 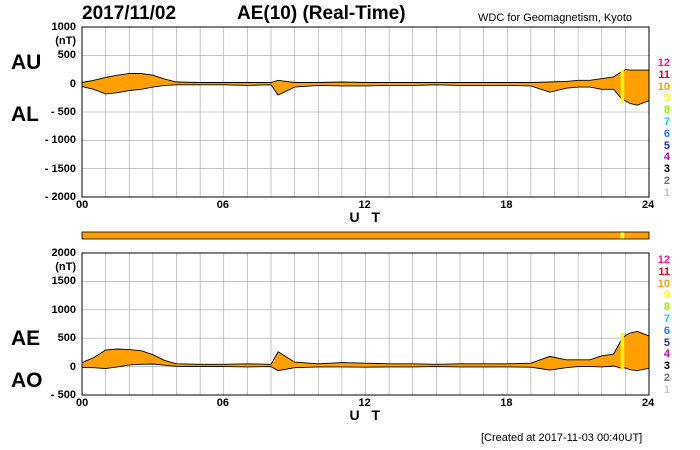 What do you see at coordinates (365, 347) in the screenshot?
I see `series-line-ae` at bounding box center [365, 347].